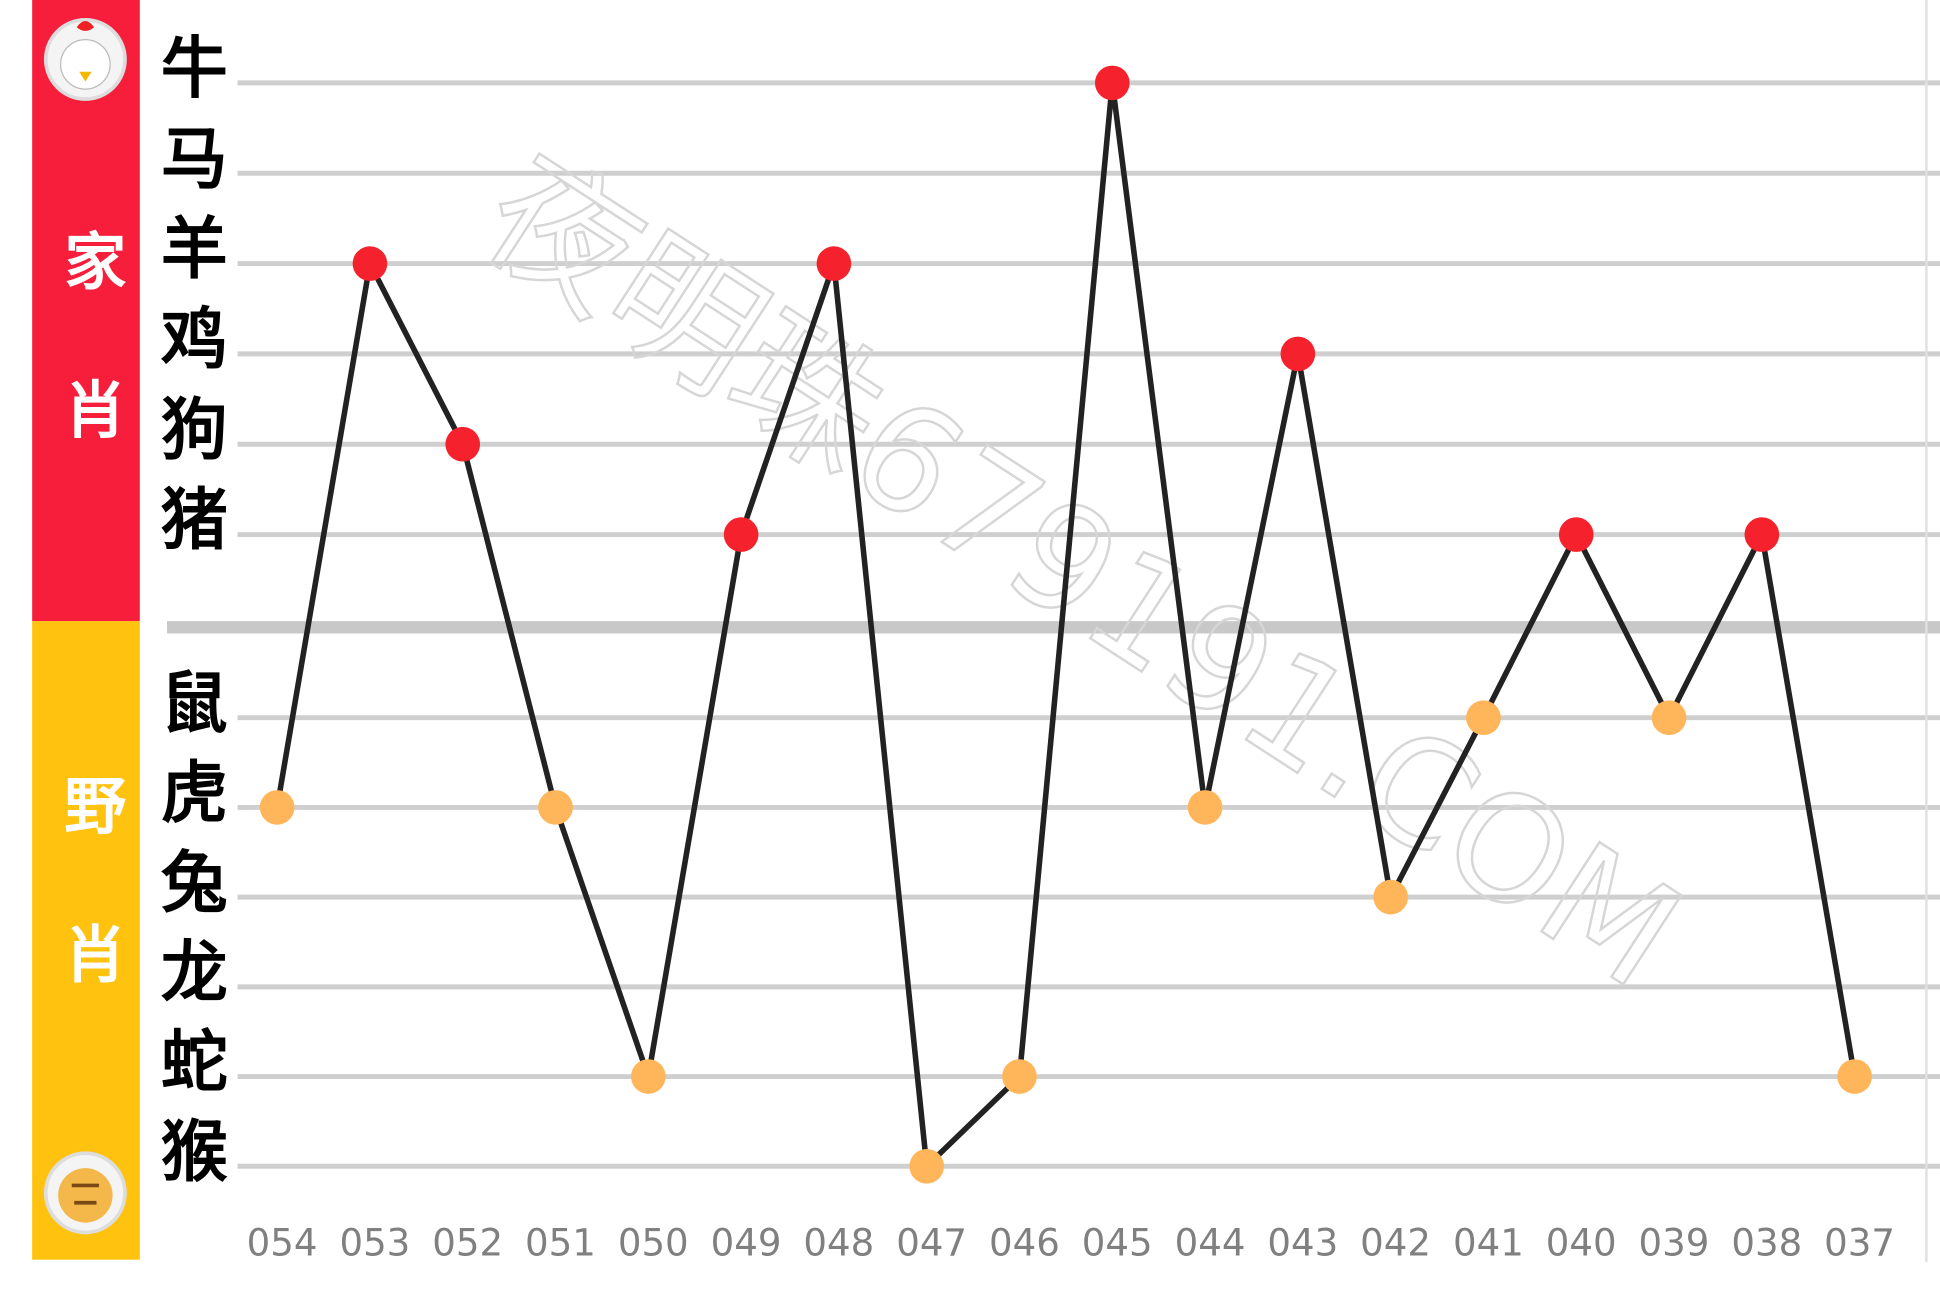 This screenshot has width=1940, height=1303. I want to click on y-tick-label: 虎, so click(194, 793).